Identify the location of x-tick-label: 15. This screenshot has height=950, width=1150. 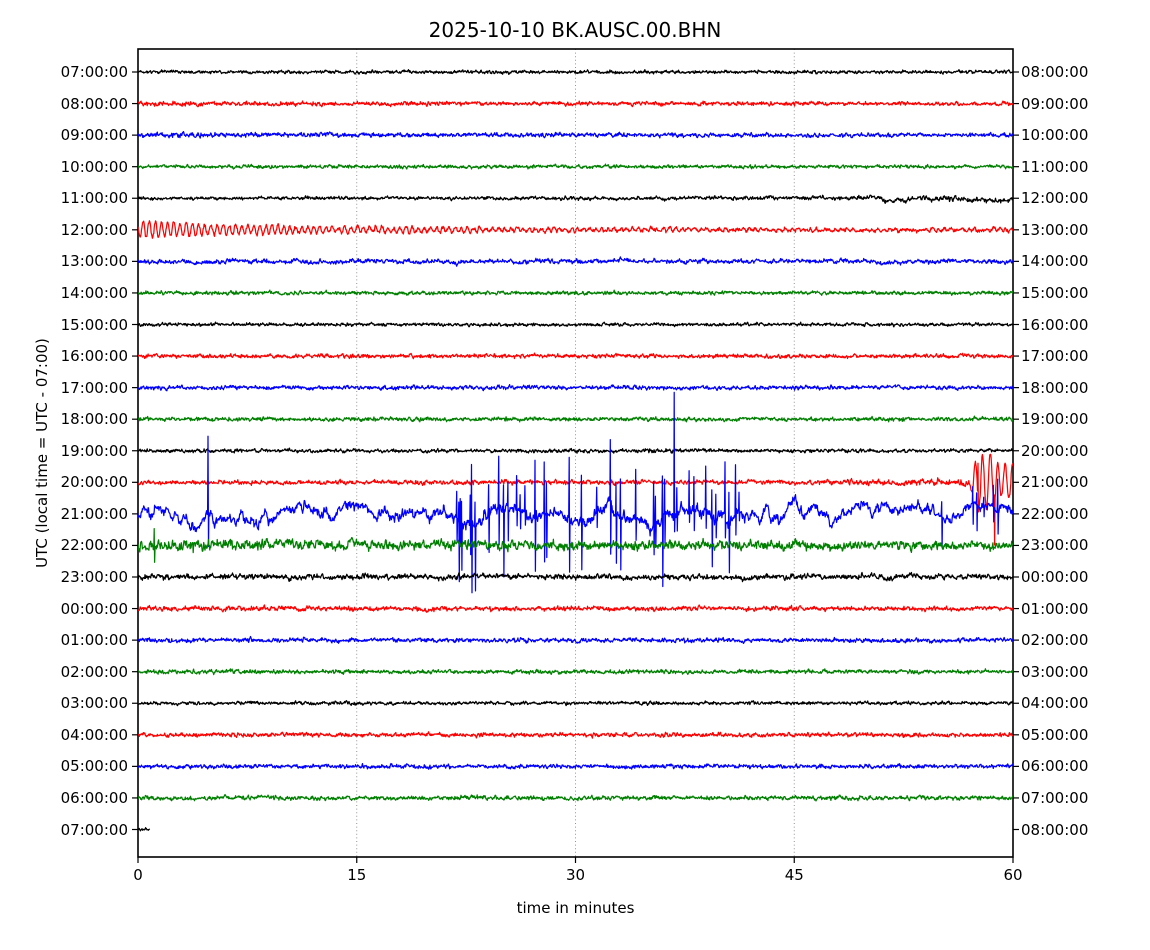
(357, 875).